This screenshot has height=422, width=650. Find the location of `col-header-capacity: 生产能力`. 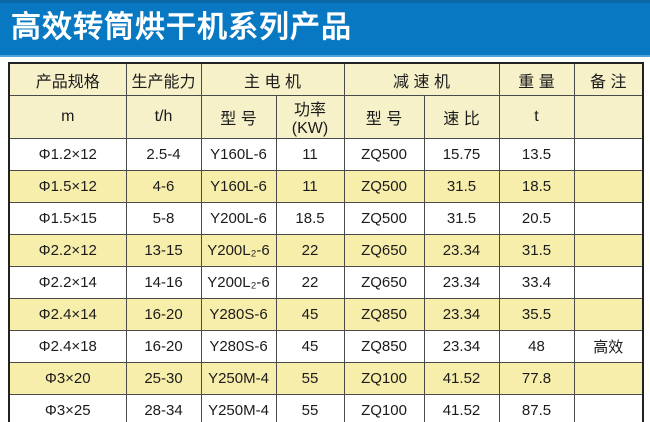

col-header-capacity: 生产能力 is located at coordinates (163, 79).